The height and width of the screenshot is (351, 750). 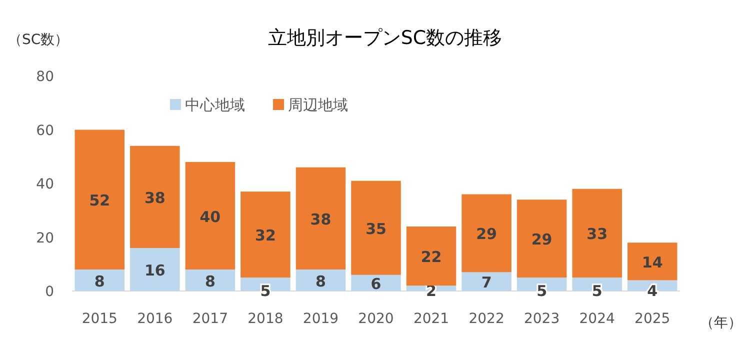 What do you see at coordinates (45, 130) in the screenshot?
I see `y-tick-label: 60` at bounding box center [45, 130].